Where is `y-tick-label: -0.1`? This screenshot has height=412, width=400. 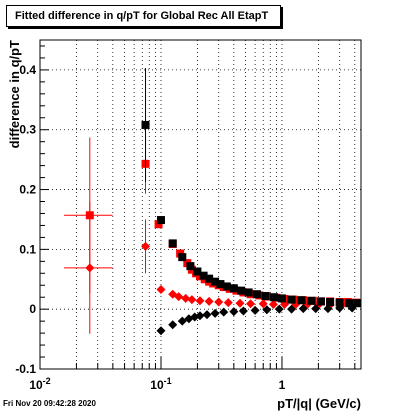
y-tick-label: -0.1 is located at coordinates (25, 369).